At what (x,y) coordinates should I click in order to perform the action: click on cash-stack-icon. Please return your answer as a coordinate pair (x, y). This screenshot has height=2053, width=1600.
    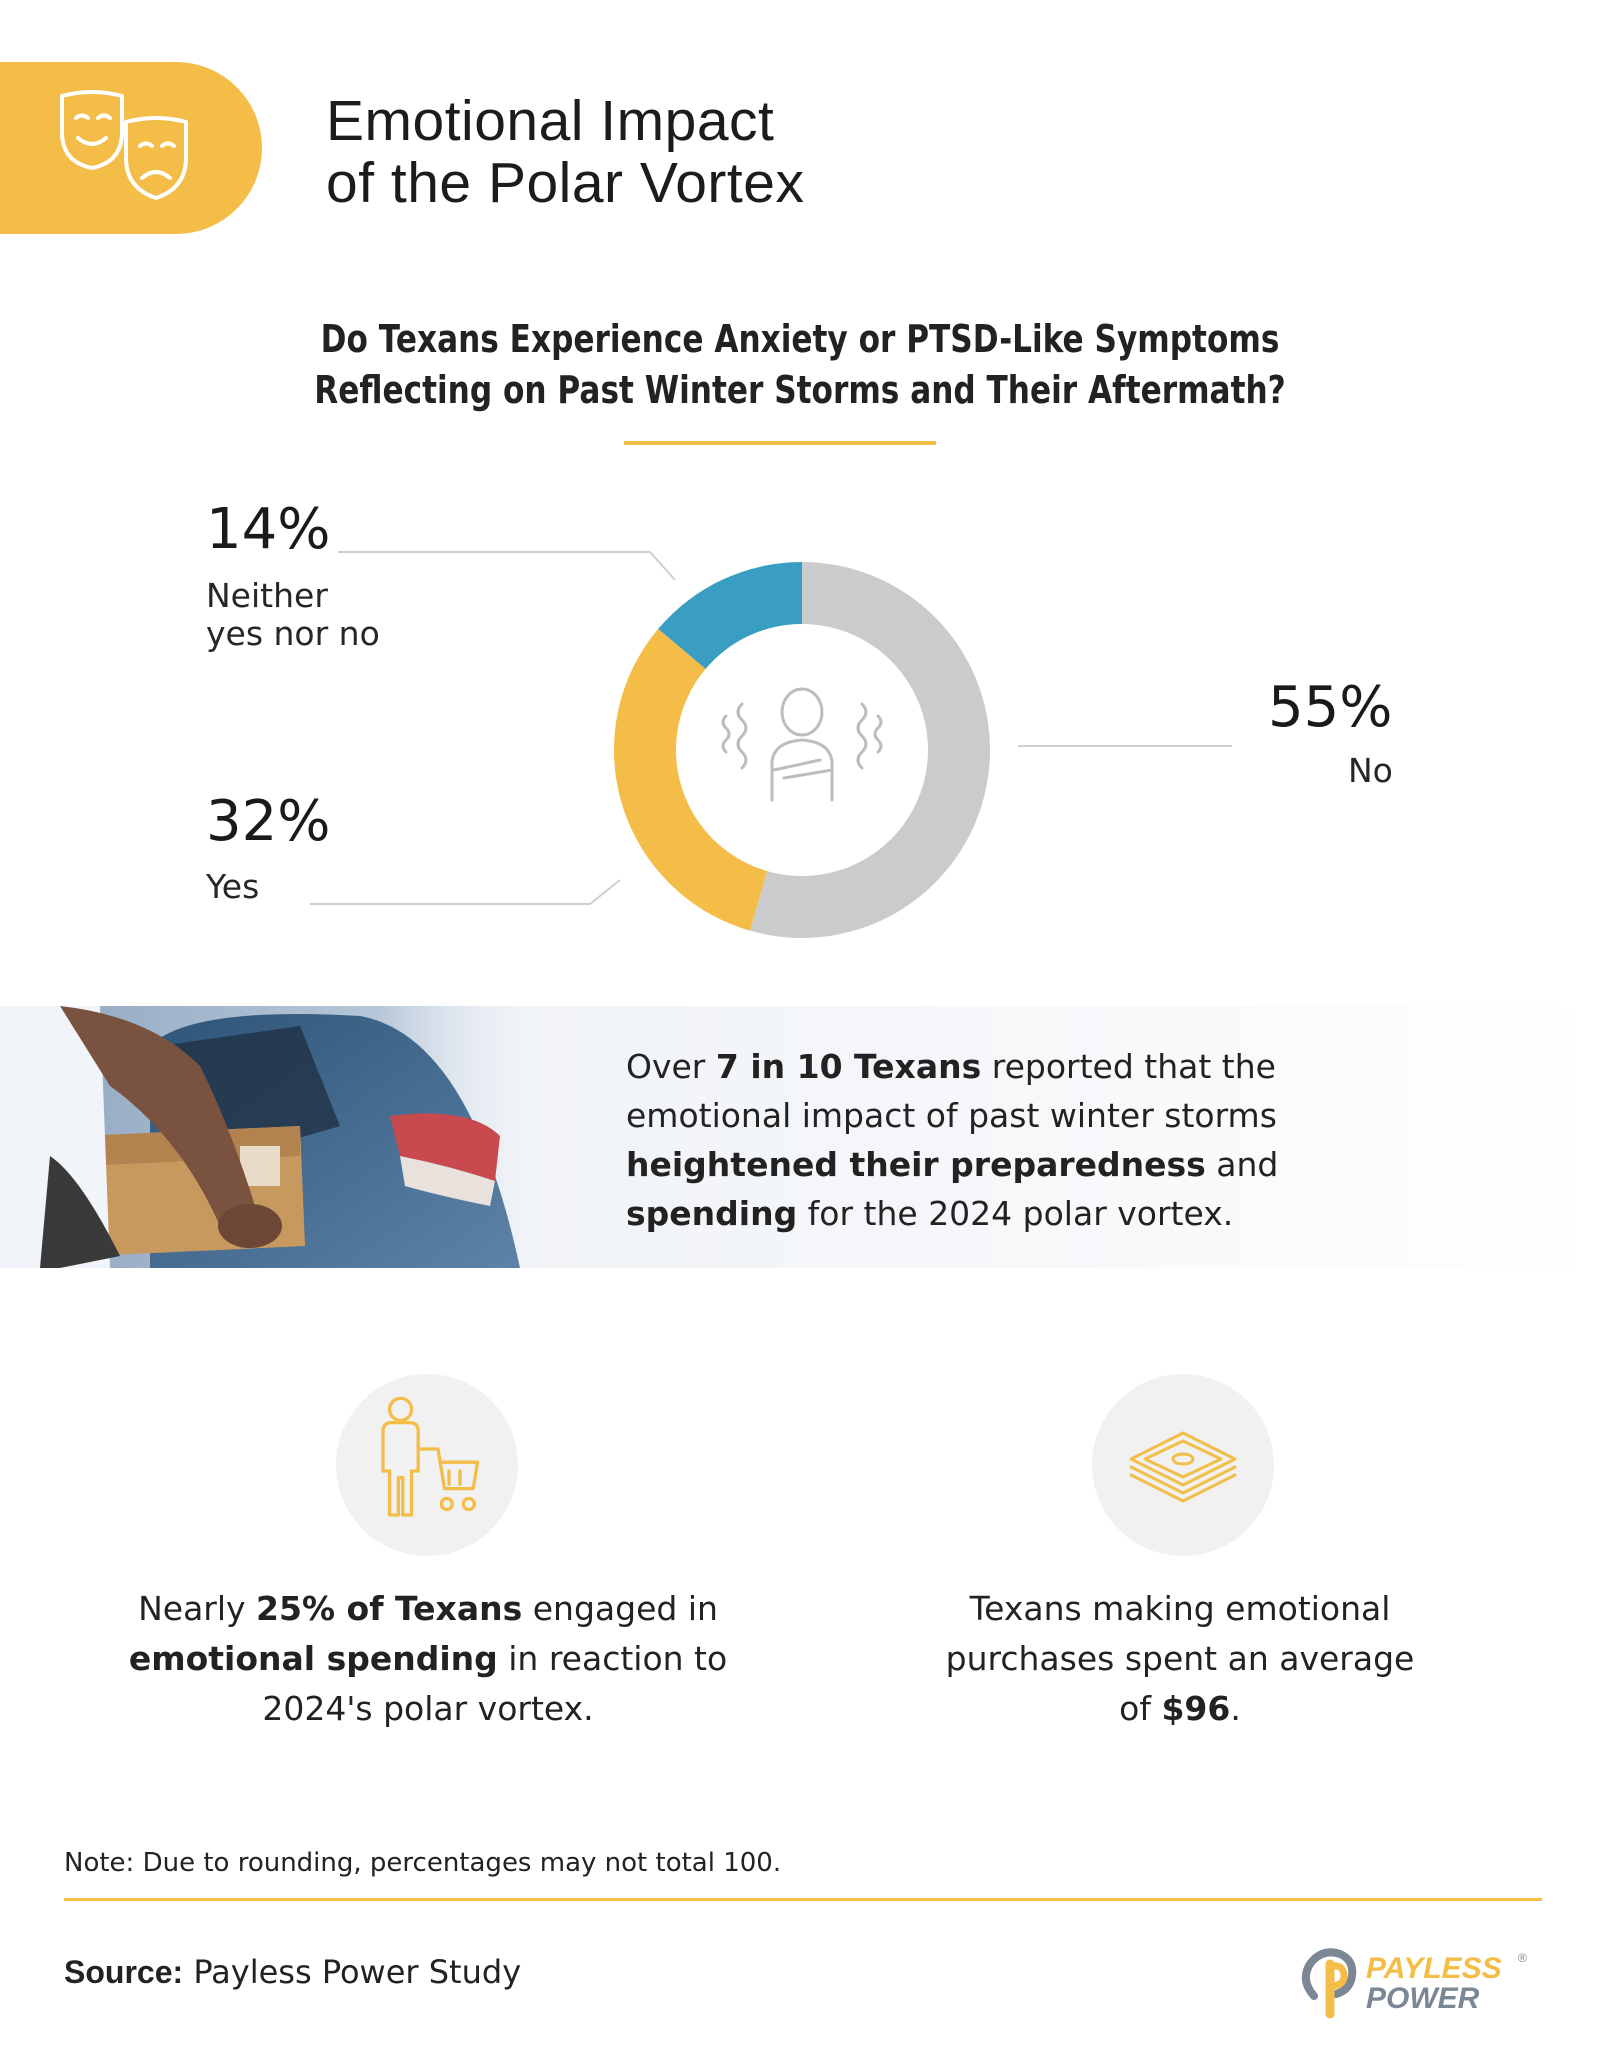
    Looking at the image, I should click on (1183, 1467).